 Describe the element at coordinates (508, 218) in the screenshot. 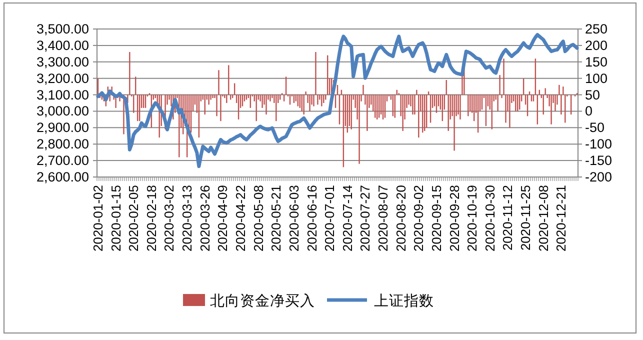

I see `x-tick-label: 2020-11-12` at that location.